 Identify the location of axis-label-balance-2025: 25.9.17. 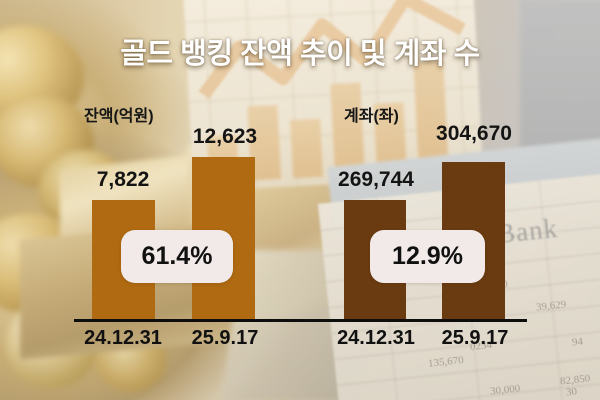
(225, 338).